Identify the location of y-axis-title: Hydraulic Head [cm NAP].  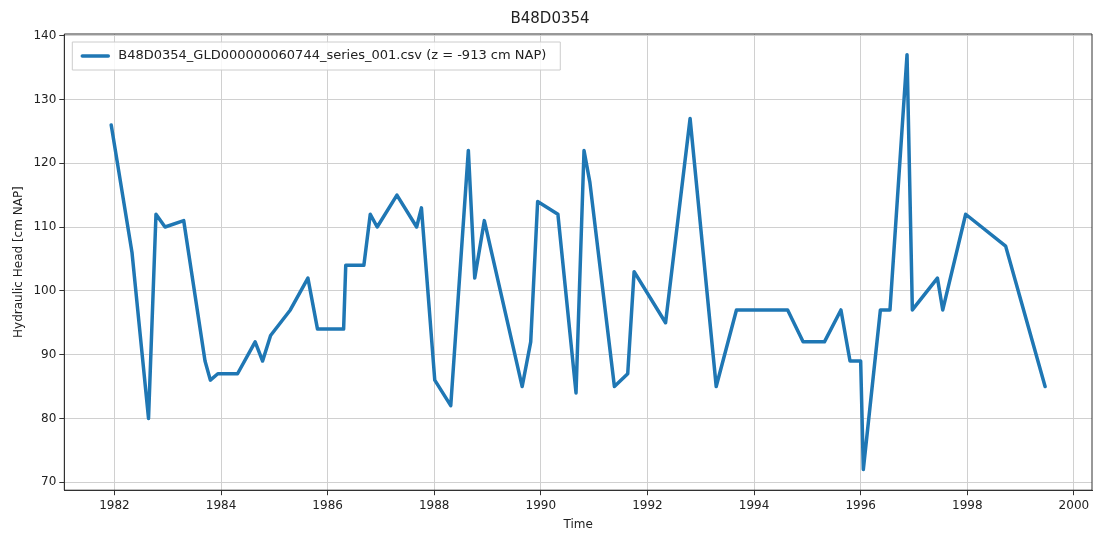
(18, 262).